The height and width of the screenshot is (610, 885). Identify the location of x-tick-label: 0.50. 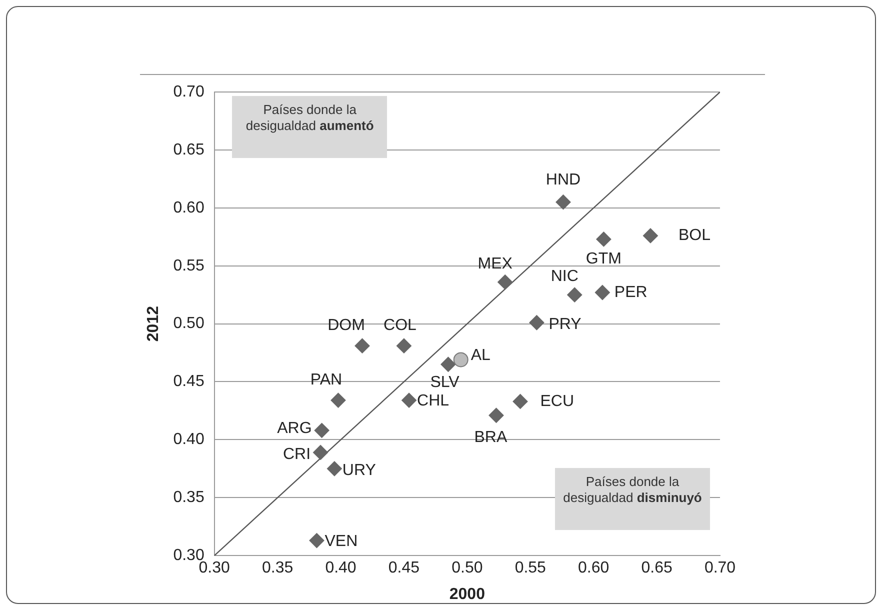
(467, 568).